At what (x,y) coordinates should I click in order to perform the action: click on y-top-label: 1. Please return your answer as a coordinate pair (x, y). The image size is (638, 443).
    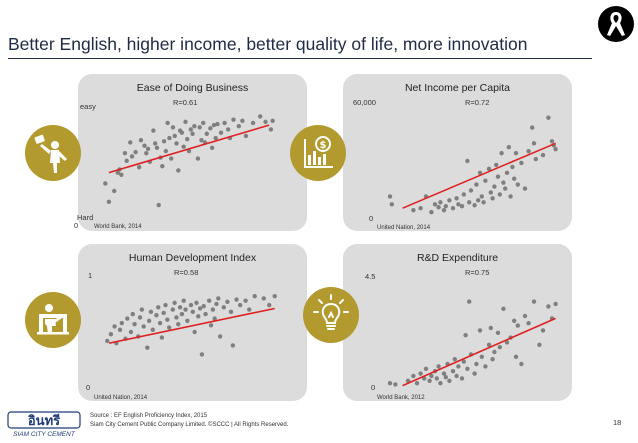
    Looking at the image, I should click on (90, 275).